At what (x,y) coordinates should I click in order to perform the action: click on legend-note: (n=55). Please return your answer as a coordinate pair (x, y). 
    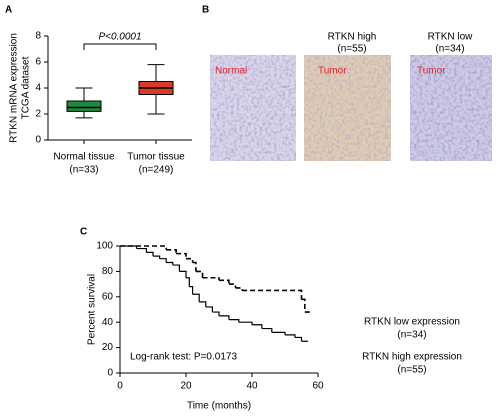
    Looking at the image, I should click on (411, 370).